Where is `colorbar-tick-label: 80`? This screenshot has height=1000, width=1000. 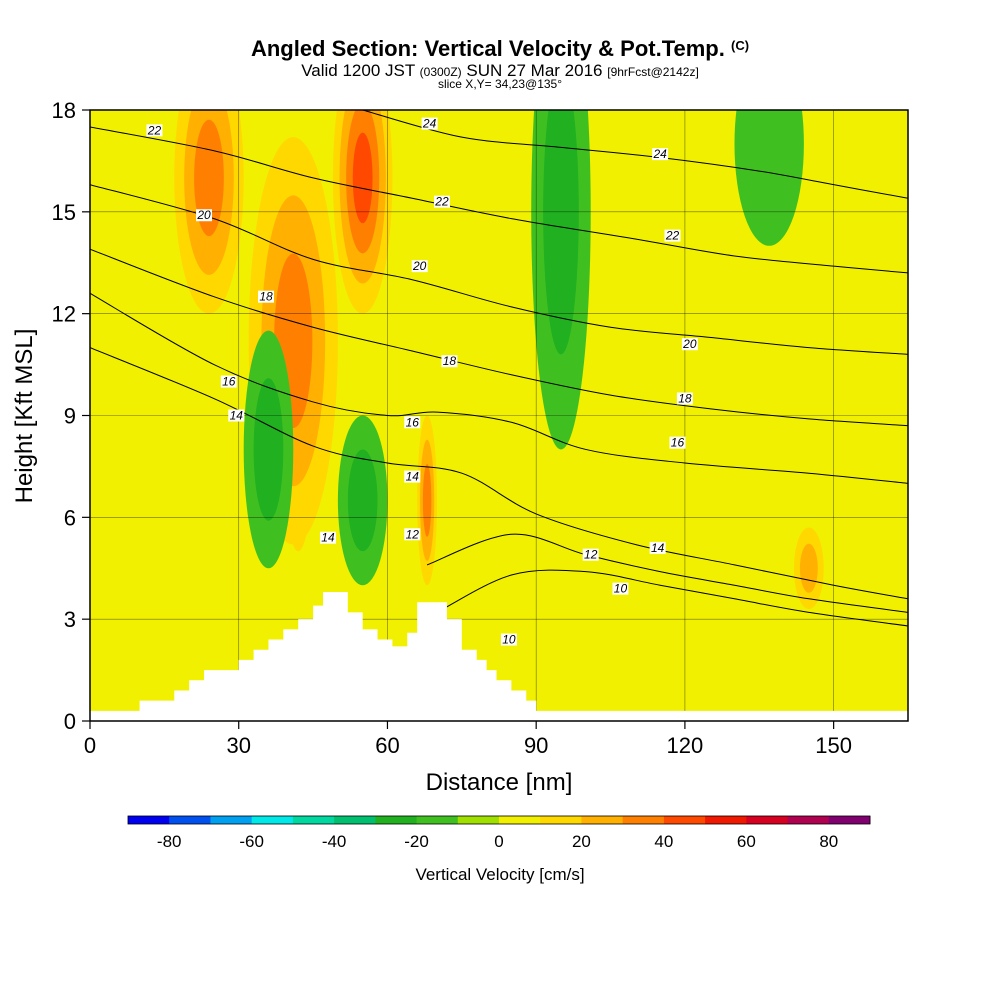 colorbar-tick-label: 80 is located at coordinates (828, 841).